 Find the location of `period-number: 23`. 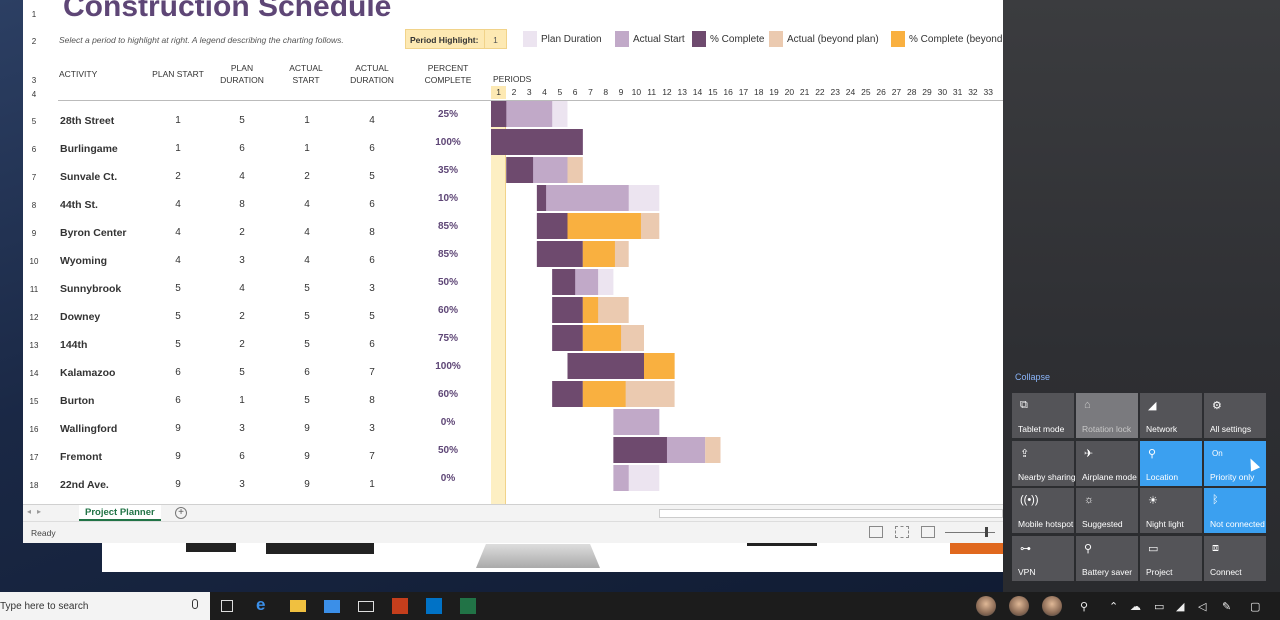

period-number: 23 is located at coordinates (835, 92).